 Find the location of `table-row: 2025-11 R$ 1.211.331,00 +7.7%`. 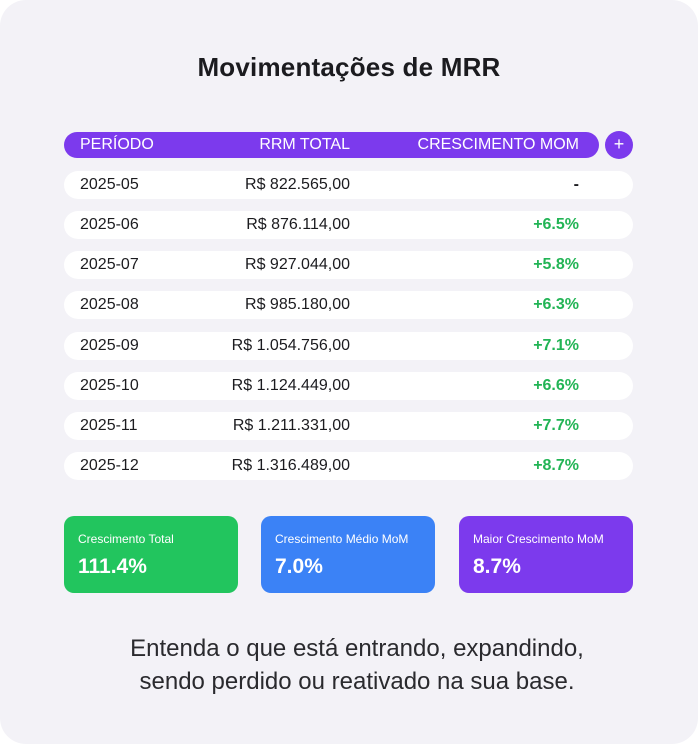

table-row: 2025-11 R$ 1.211.331,00 +7.7% is located at coordinates (348, 426).